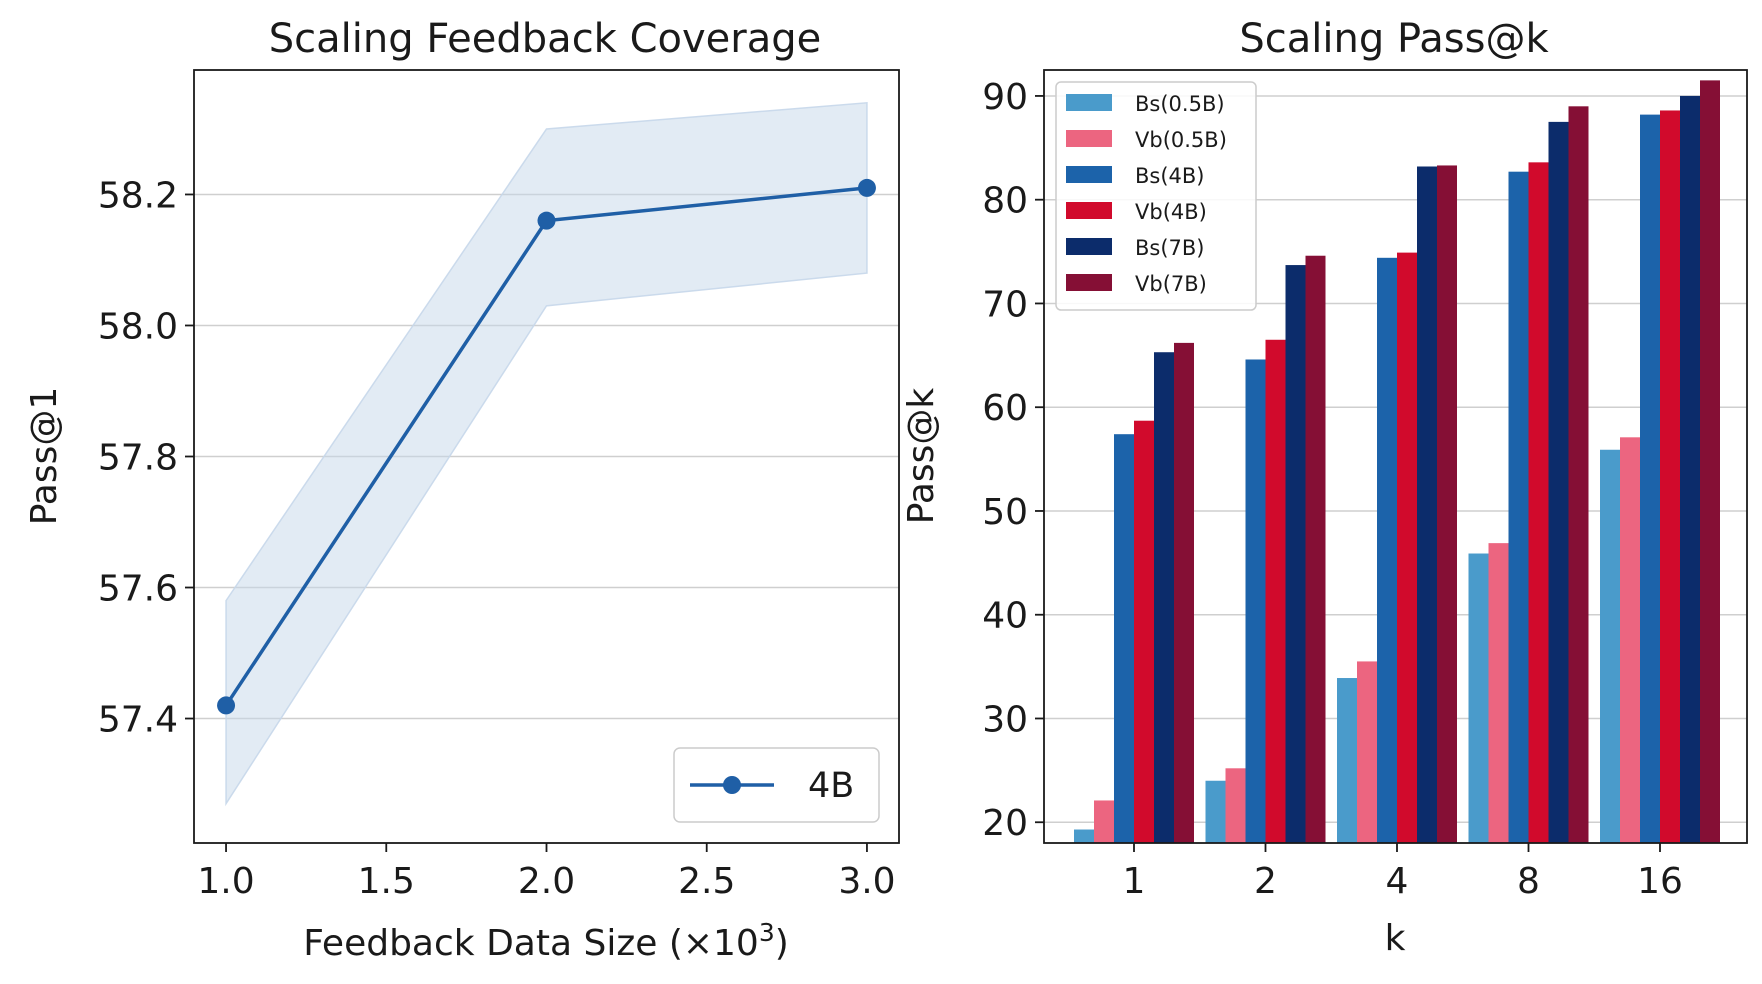  I want to click on y-tick-label: 58.2, so click(138, 195).